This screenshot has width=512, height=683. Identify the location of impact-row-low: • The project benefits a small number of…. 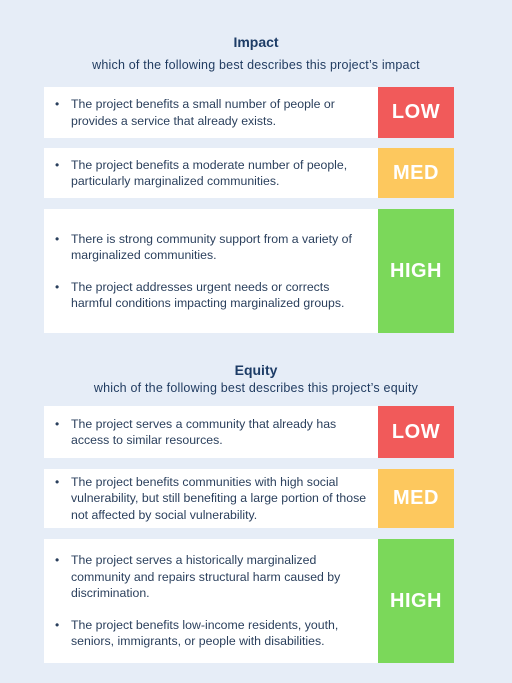
(249, 112).